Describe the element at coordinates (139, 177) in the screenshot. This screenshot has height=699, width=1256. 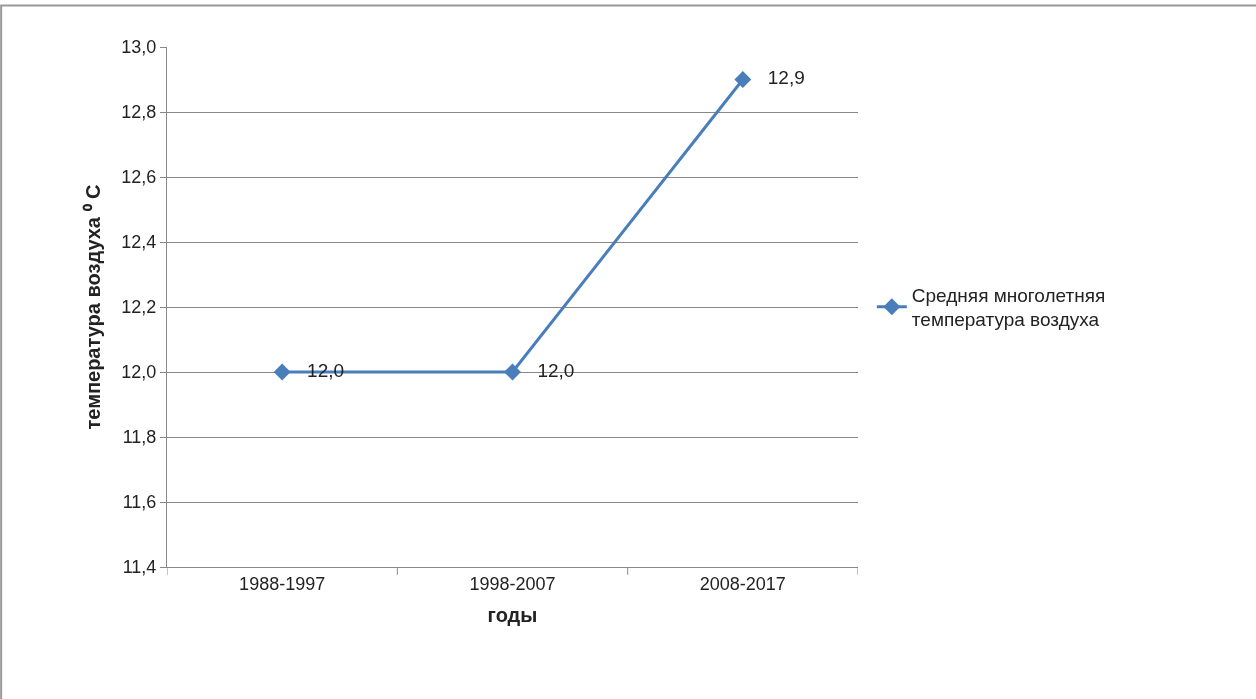
I see `y-tick-label: 12,6` at that location.